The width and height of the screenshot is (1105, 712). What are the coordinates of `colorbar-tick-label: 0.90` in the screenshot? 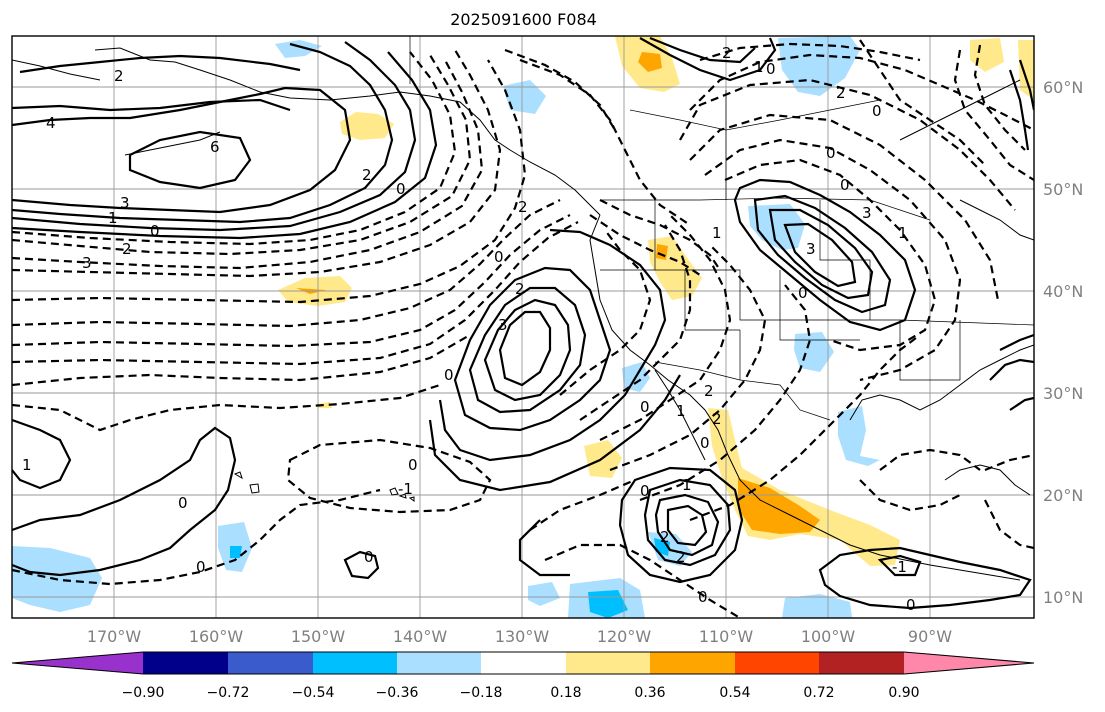 It's located at (903, 693).